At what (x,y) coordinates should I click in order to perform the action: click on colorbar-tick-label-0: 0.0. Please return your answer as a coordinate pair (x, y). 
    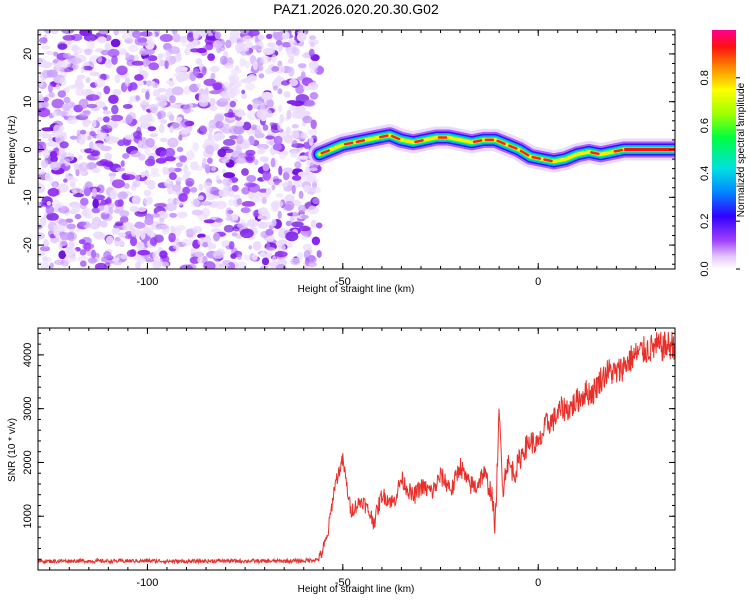
    Looking at the image, I should click on (705, 268).